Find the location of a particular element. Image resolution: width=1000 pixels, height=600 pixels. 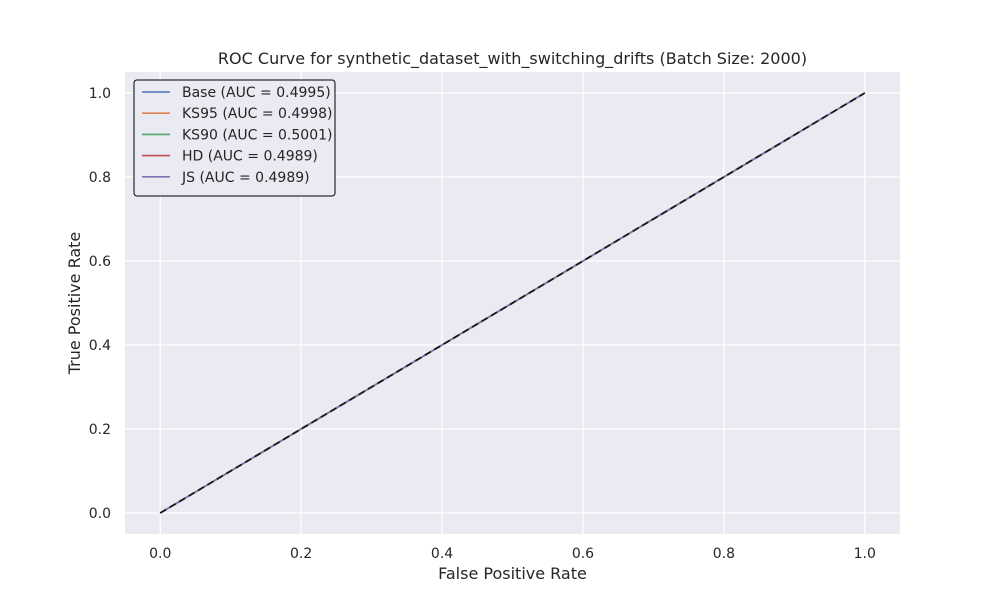

legend-box is located at coordinates (234, 138).